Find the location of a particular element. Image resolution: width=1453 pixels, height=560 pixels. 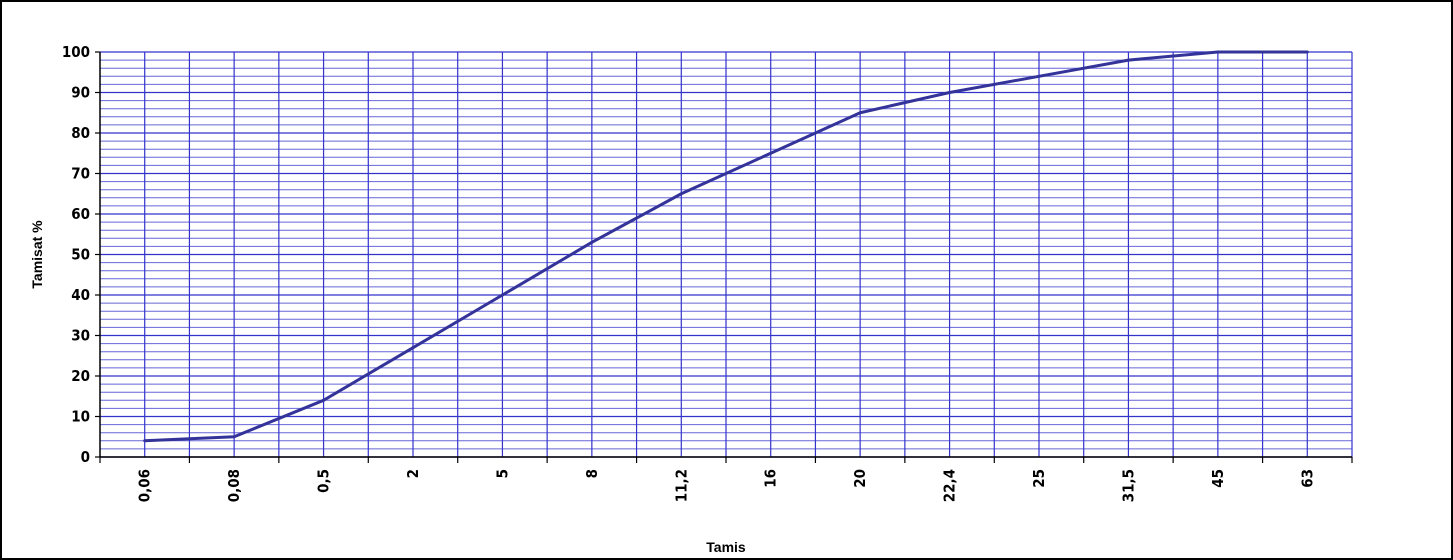

x-tick-label: 0,06 is located at coordinates (145, 485).